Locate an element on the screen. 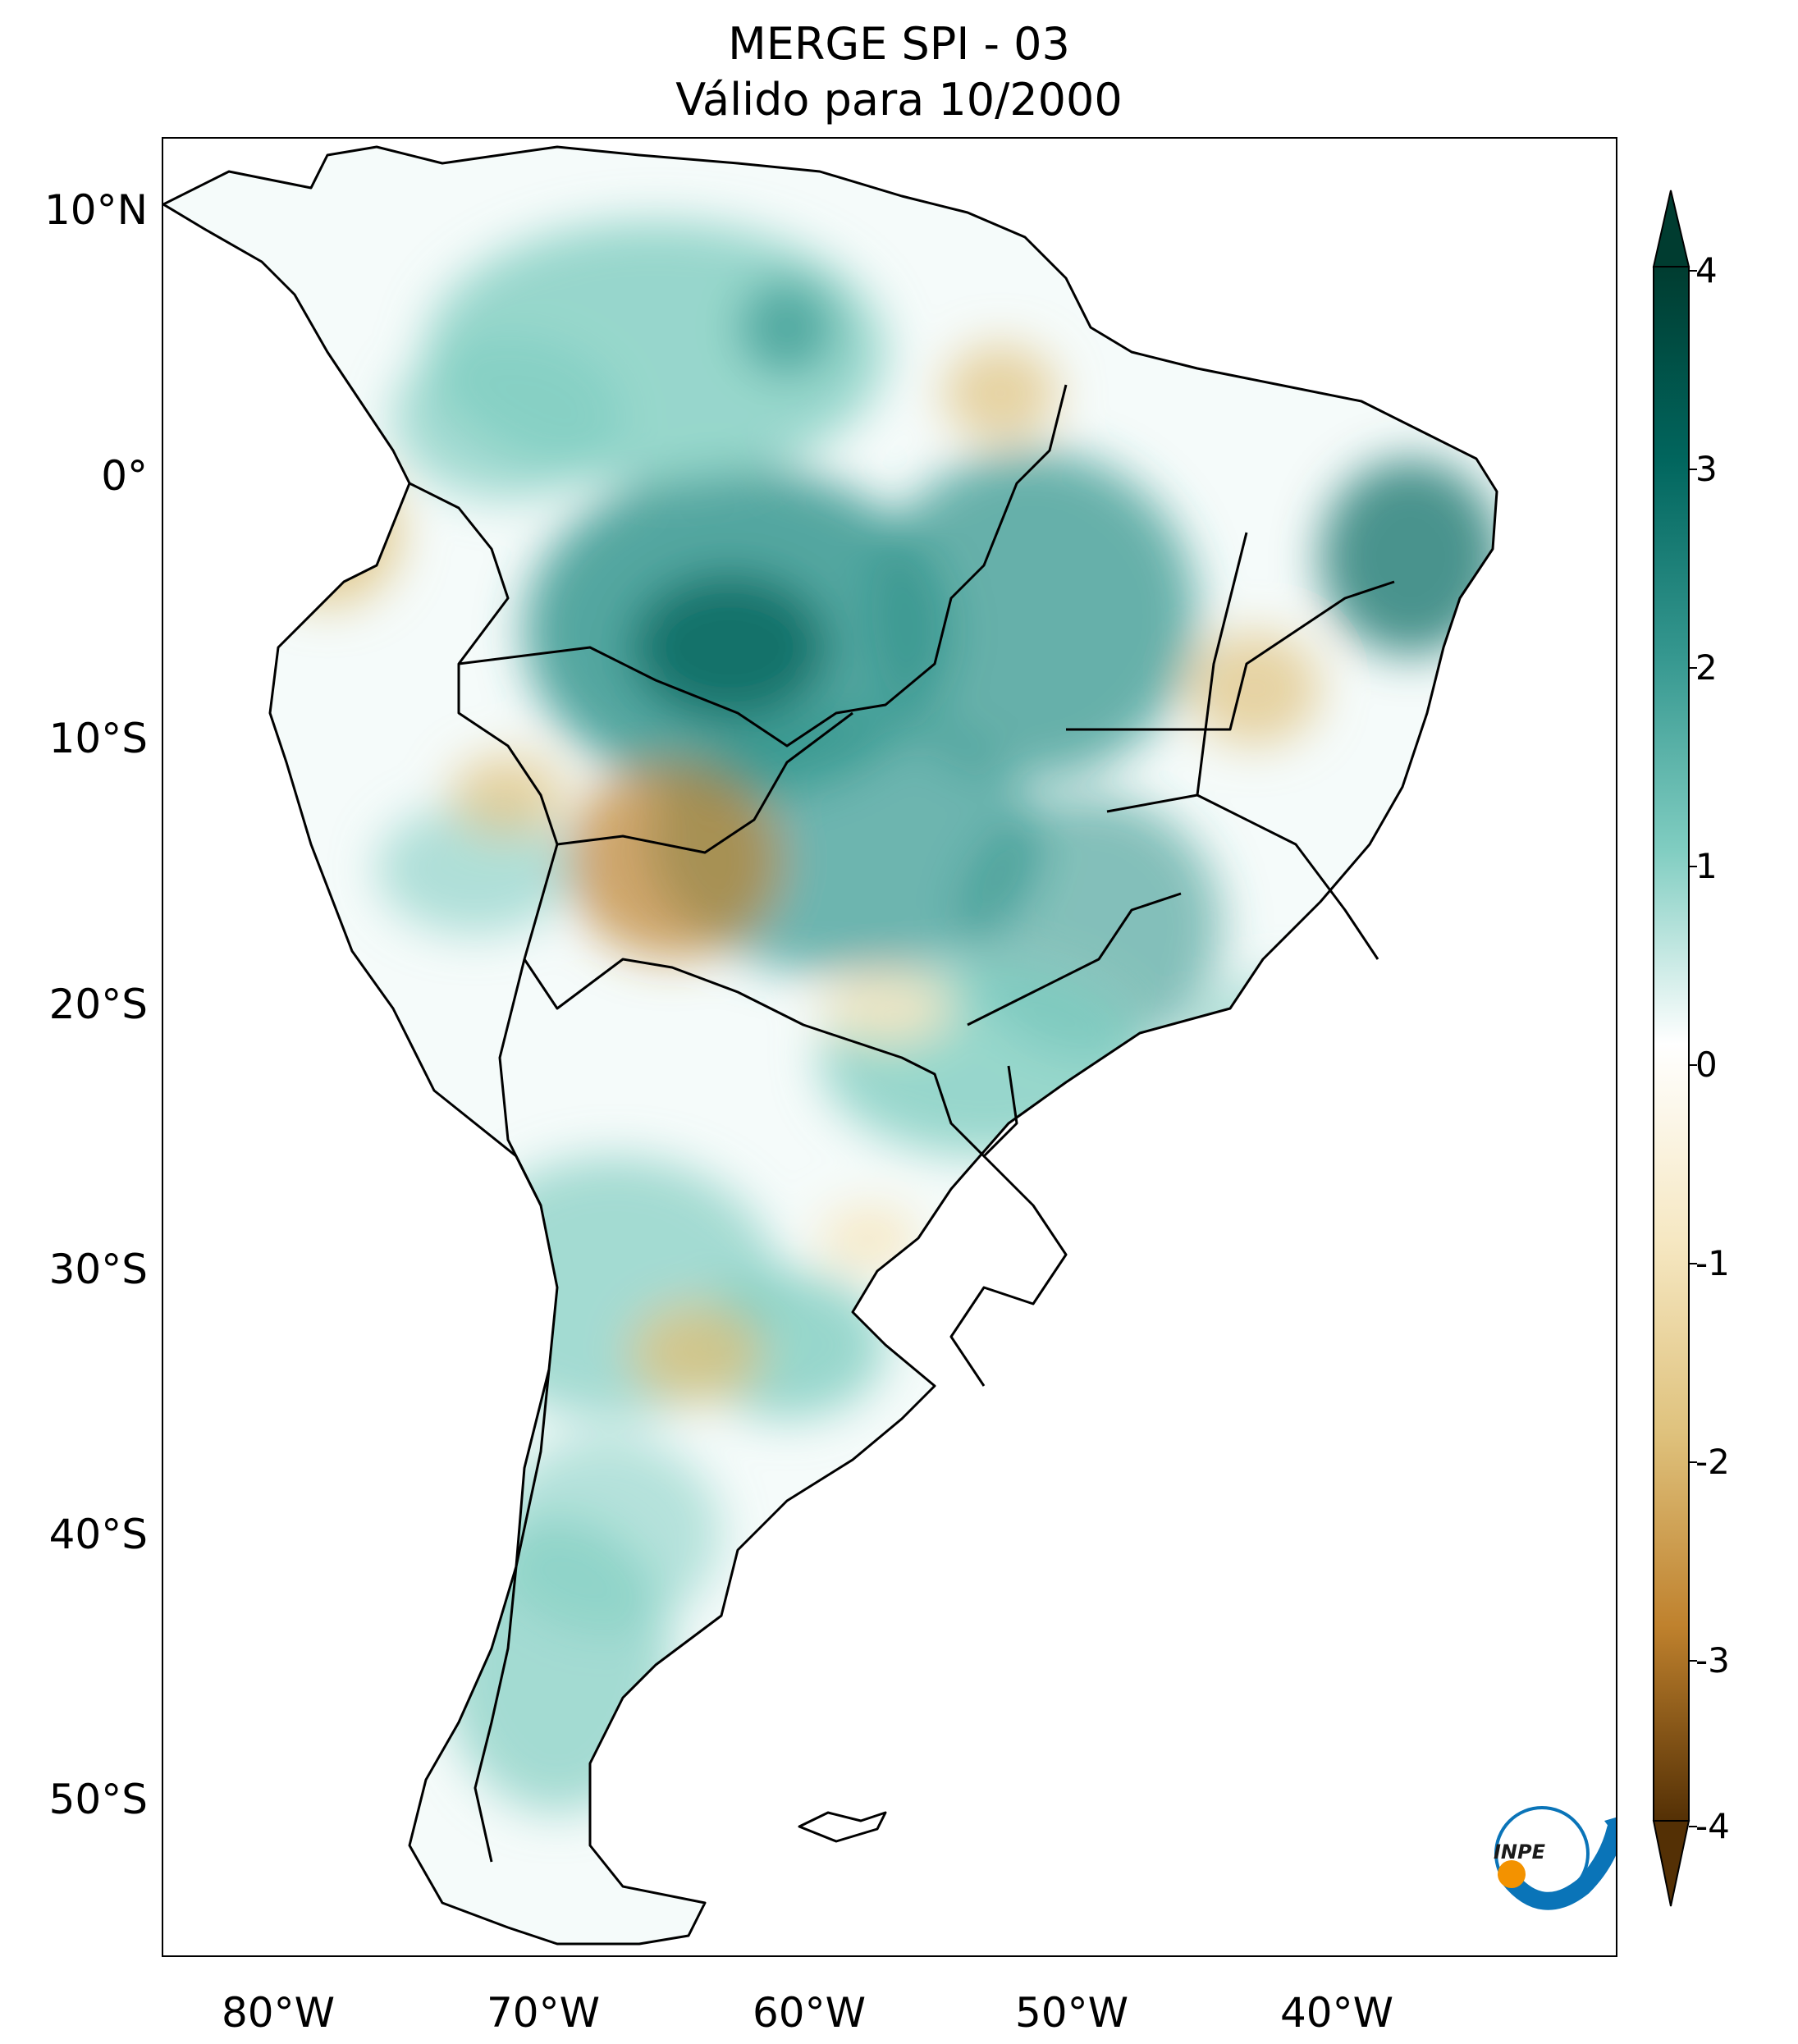  inpe-logo: INPE is located at coordinates (1555, 1858).